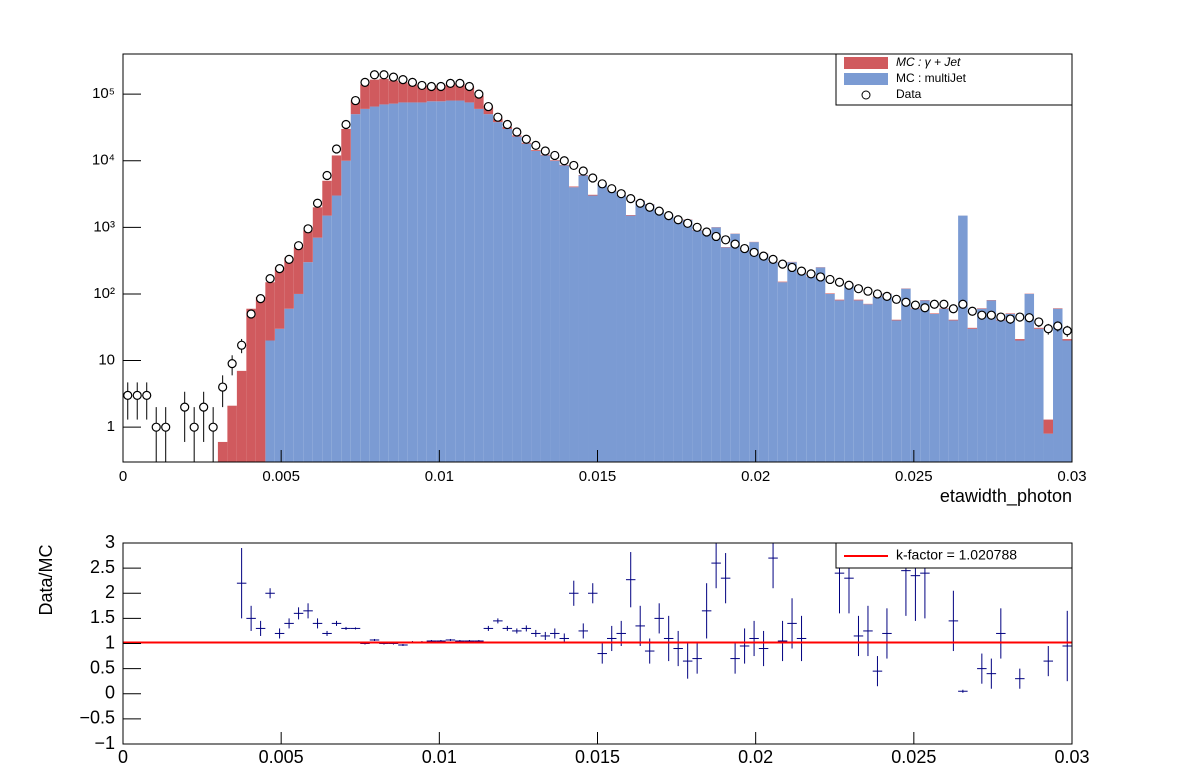  What do you see at coordinates (914, 476) in the screenshot?
I see `x-tick-label: 0.025` at bounding box center [914, 476].